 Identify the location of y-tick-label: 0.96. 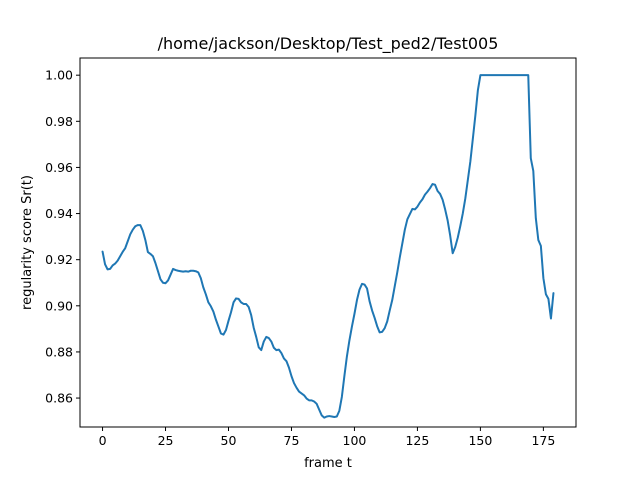
(59, 167).